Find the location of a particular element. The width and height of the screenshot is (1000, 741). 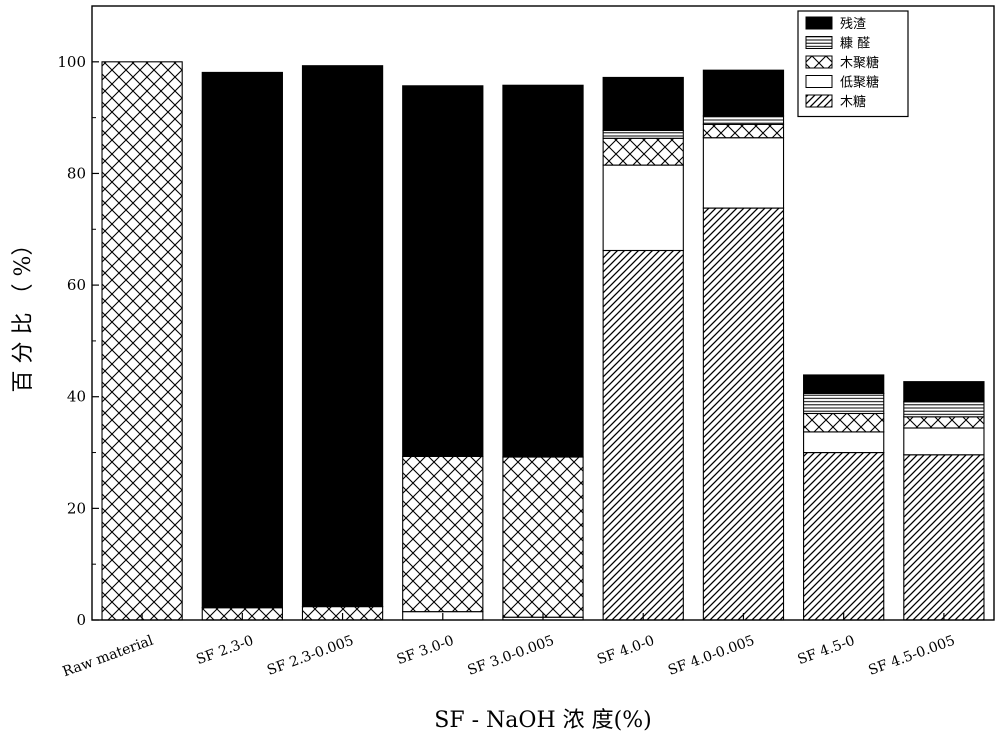

x-tick-label: SF 3.0-0 is located at coordinates (426, 650).